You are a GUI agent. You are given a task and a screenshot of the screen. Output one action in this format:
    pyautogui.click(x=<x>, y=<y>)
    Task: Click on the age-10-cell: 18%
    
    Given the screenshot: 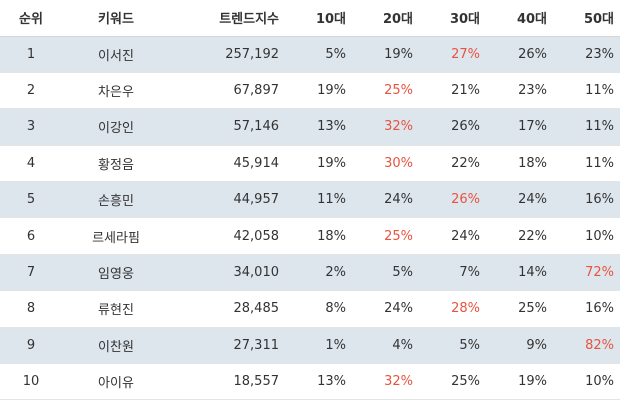 What is the action you would take?
    pyautogui.click(x=318, y=236)
    